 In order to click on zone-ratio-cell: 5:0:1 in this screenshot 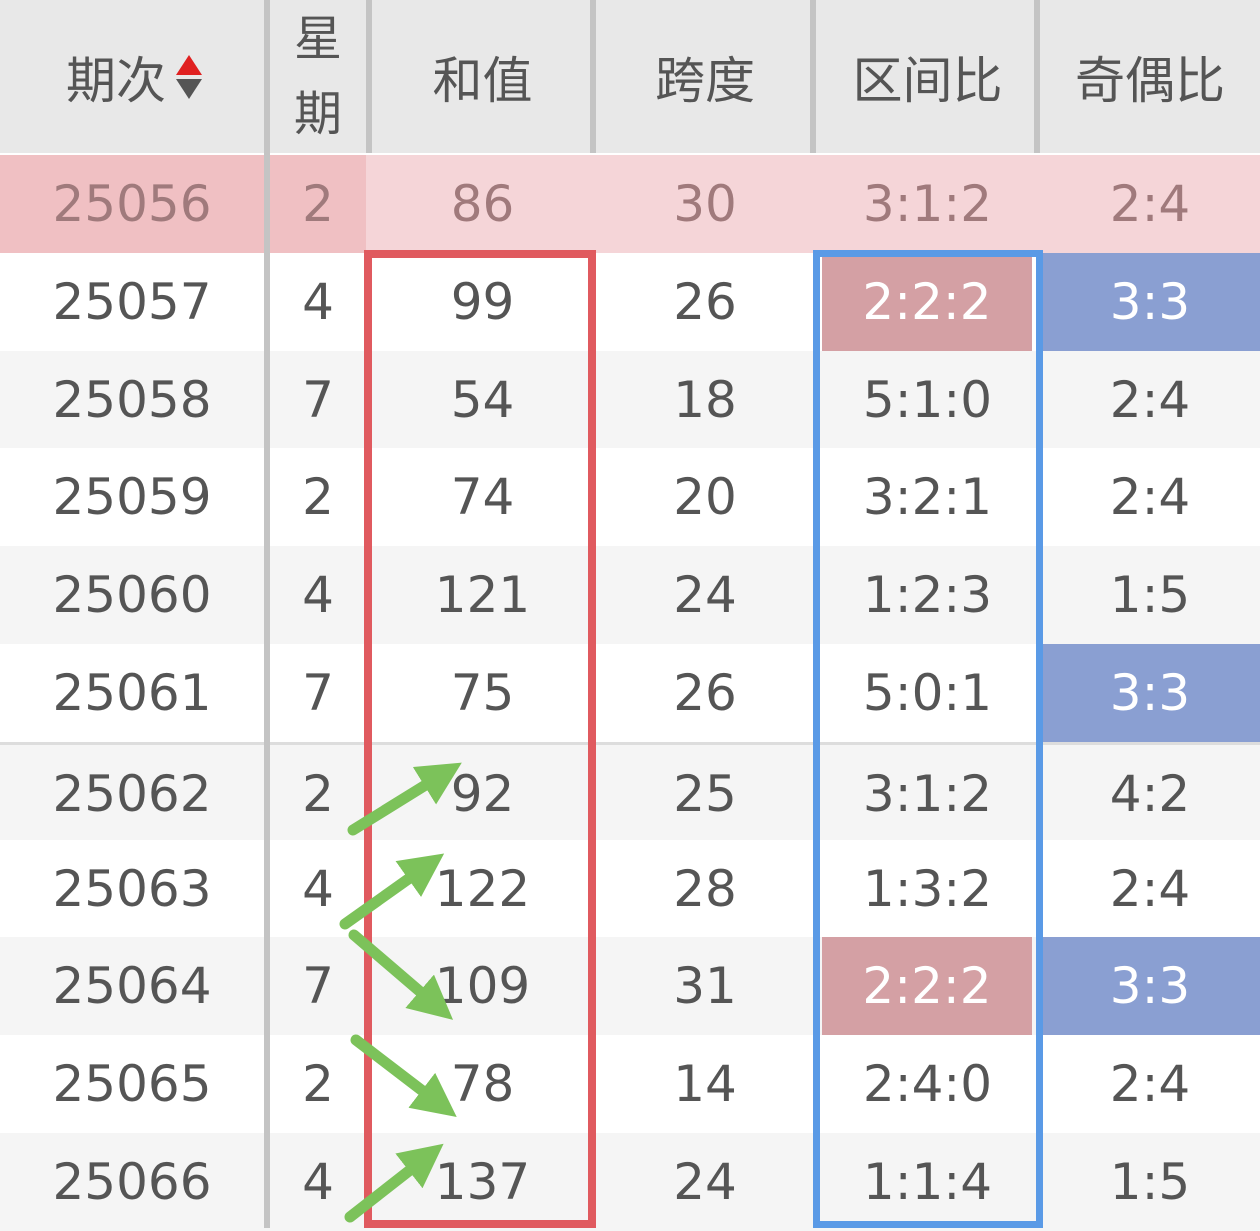, I will do `click(927, 693)`.